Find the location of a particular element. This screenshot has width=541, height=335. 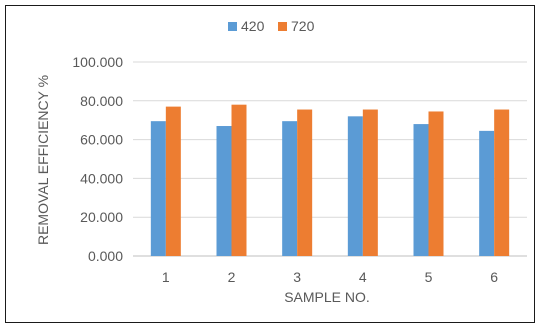

x-tick-label: 6 is located at coordinates (494, 277).